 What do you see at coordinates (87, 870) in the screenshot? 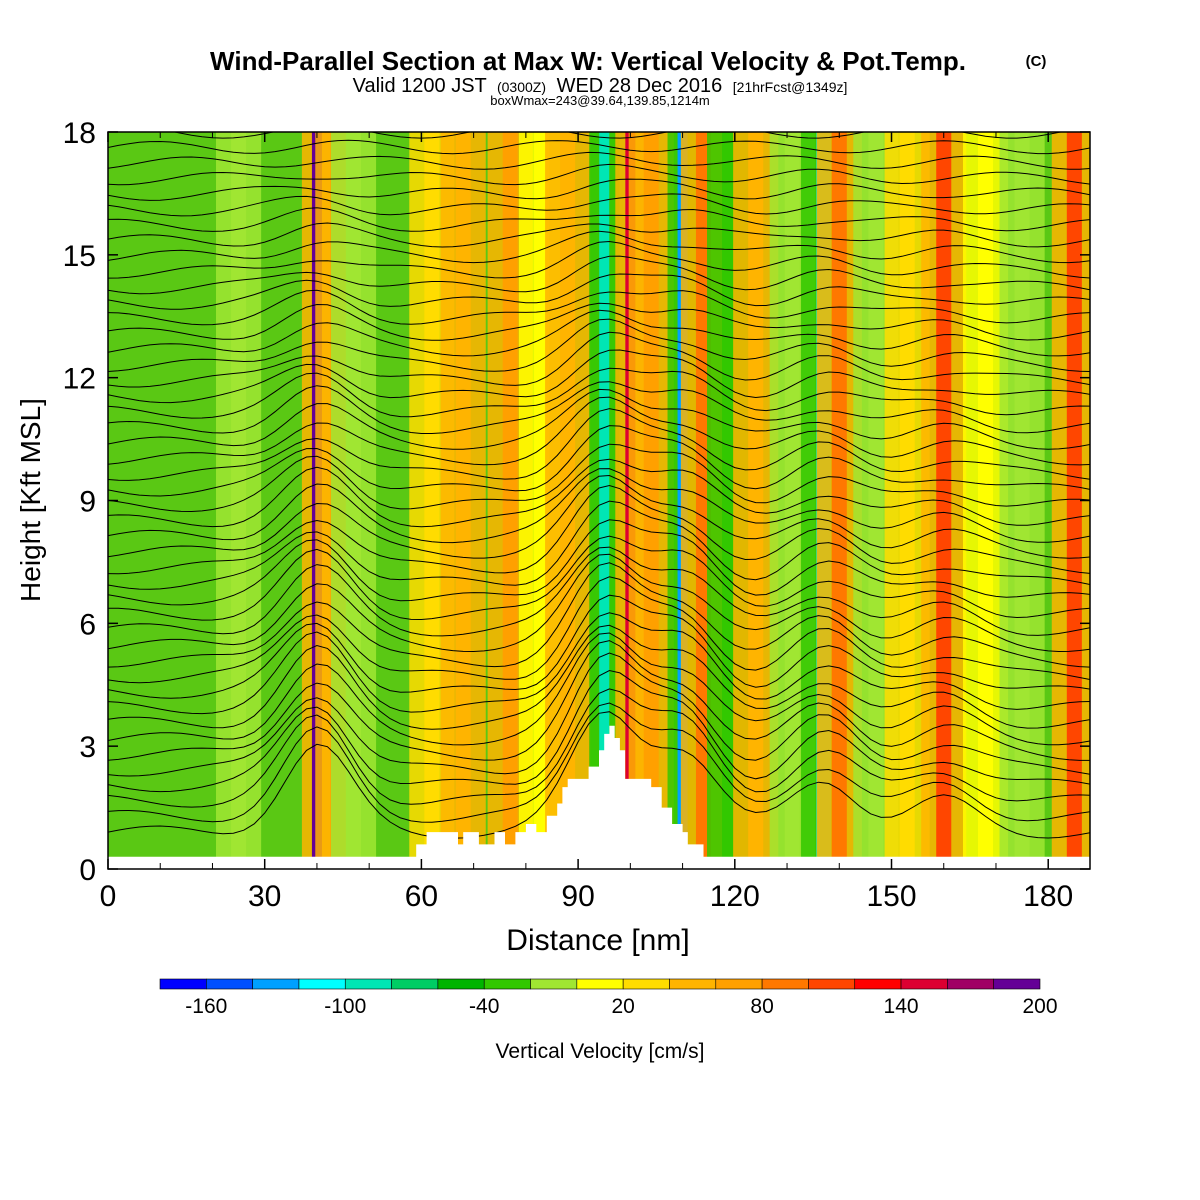
I see `y-tick-label: 0` at bounding box center [87, 870].